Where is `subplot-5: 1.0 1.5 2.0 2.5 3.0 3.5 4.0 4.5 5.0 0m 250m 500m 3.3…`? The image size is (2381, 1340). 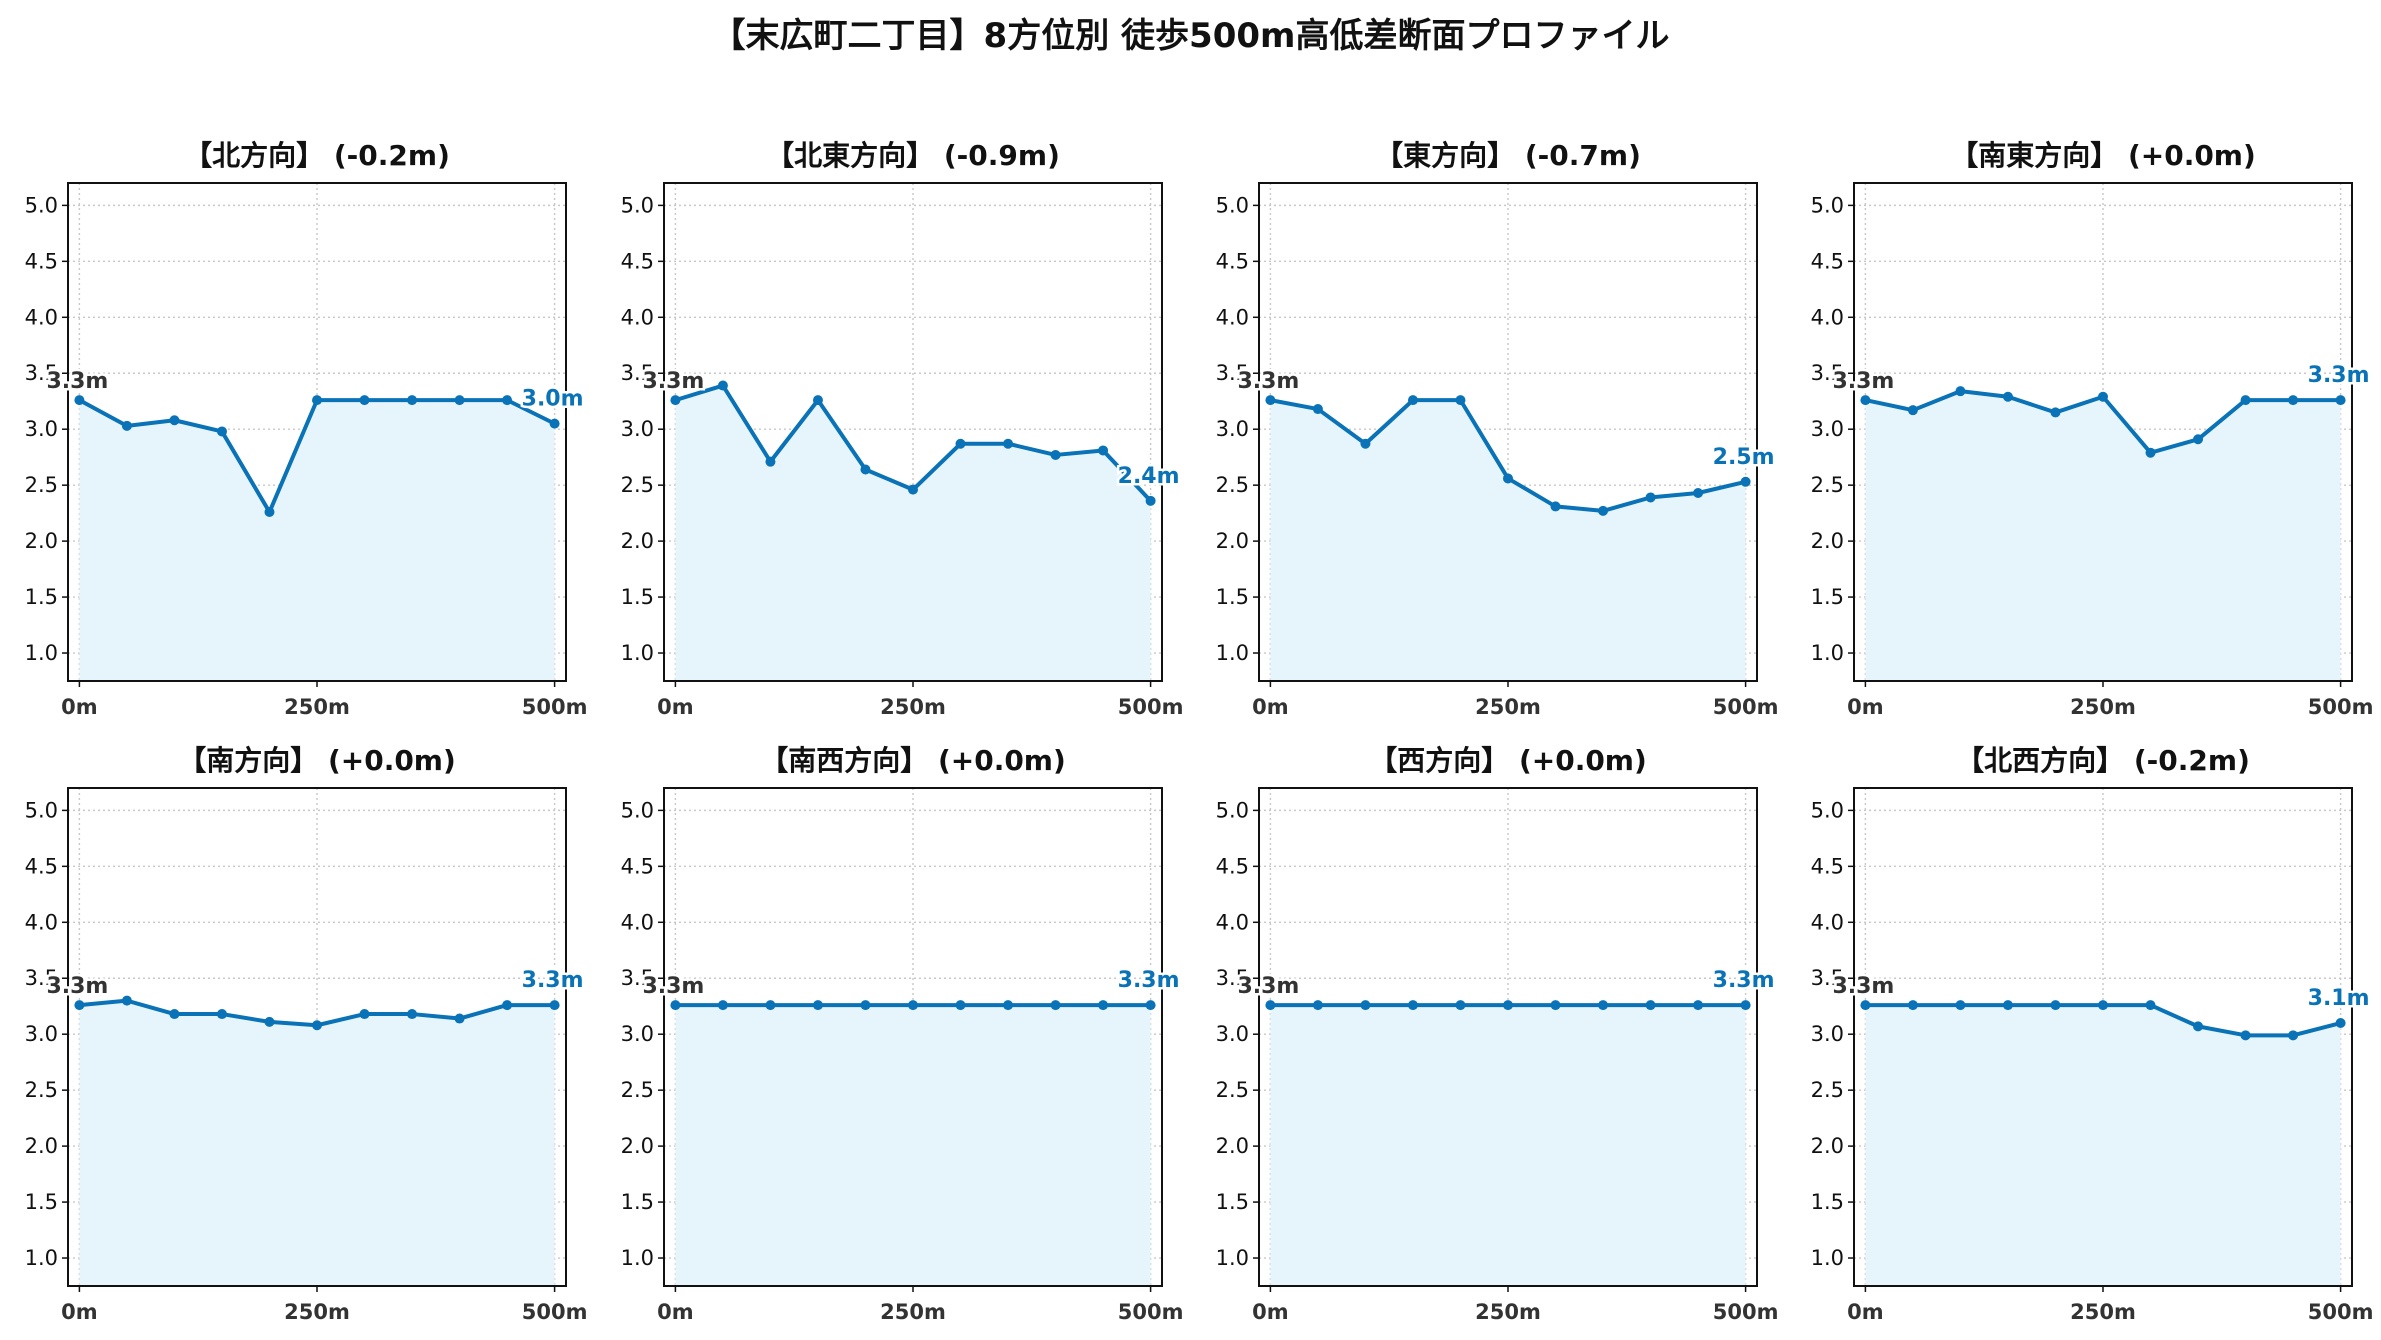
subplot-5: 1.0 1.5 2.0 2.5 3.0 3.5 4.0 4.5 5.0 0m 250m 500m 3.3… is located at coordinates (902, 1034).